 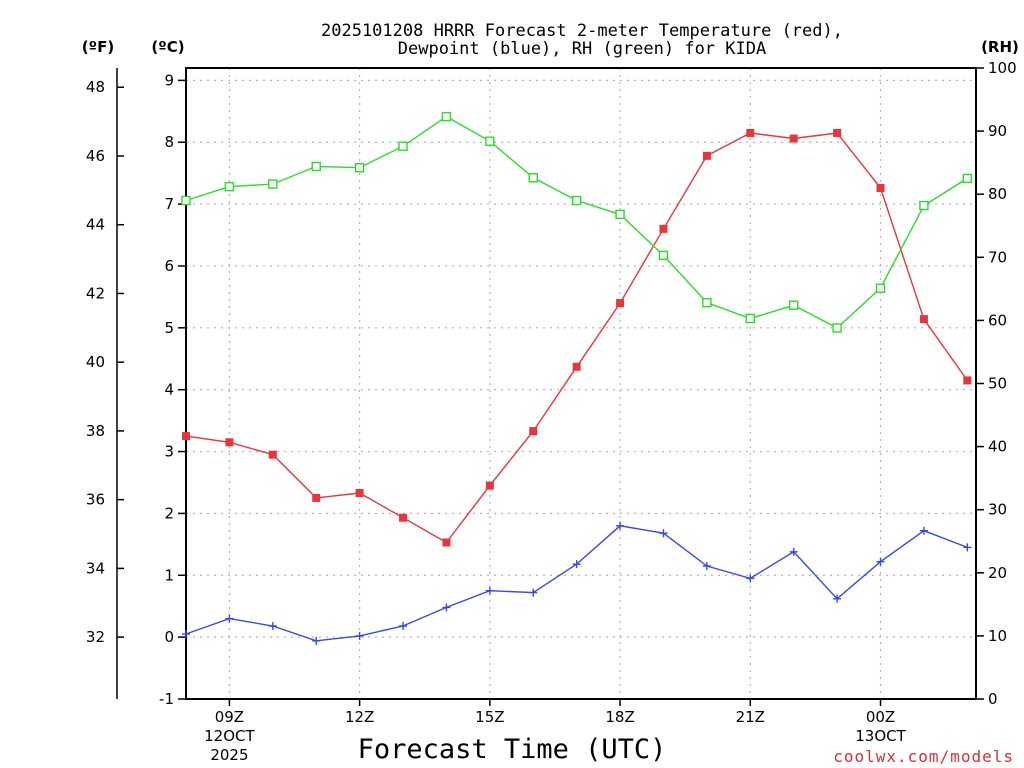 What do you see at coordinates (880, 717) in the screenshot?
I see `time-tick-label: 00Z` at bounding box center [880, 717].